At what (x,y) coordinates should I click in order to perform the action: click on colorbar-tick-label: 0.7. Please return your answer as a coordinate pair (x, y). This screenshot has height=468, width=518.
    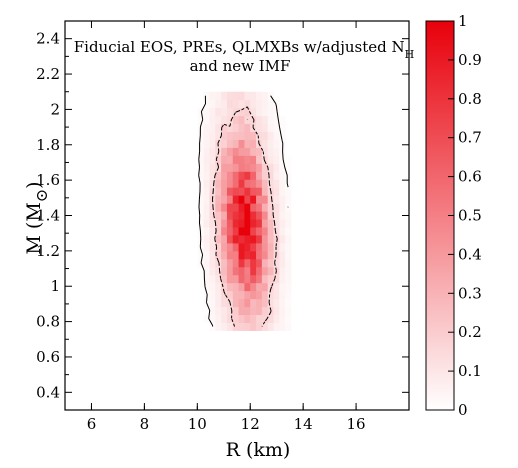
    Looking at the image, I should click on (470, 138).